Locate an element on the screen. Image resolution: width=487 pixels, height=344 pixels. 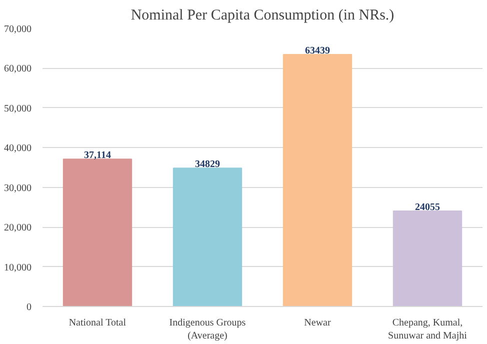
y-tick-label: 60,000 is located at coordinates (18, 69).